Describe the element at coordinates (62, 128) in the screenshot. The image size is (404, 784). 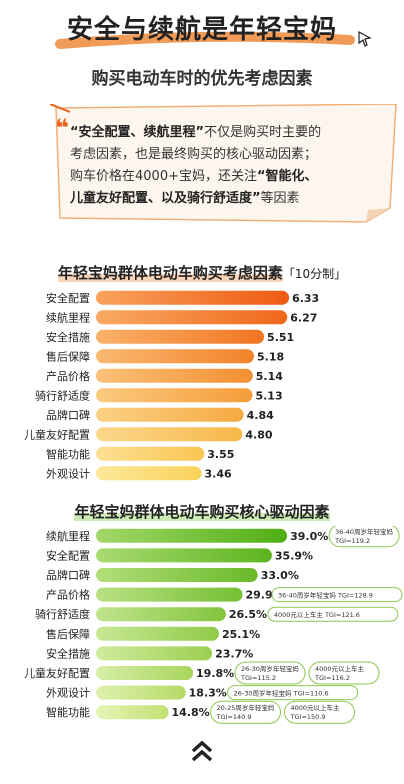
I see `quote-mark-icon: ❝` at that location.